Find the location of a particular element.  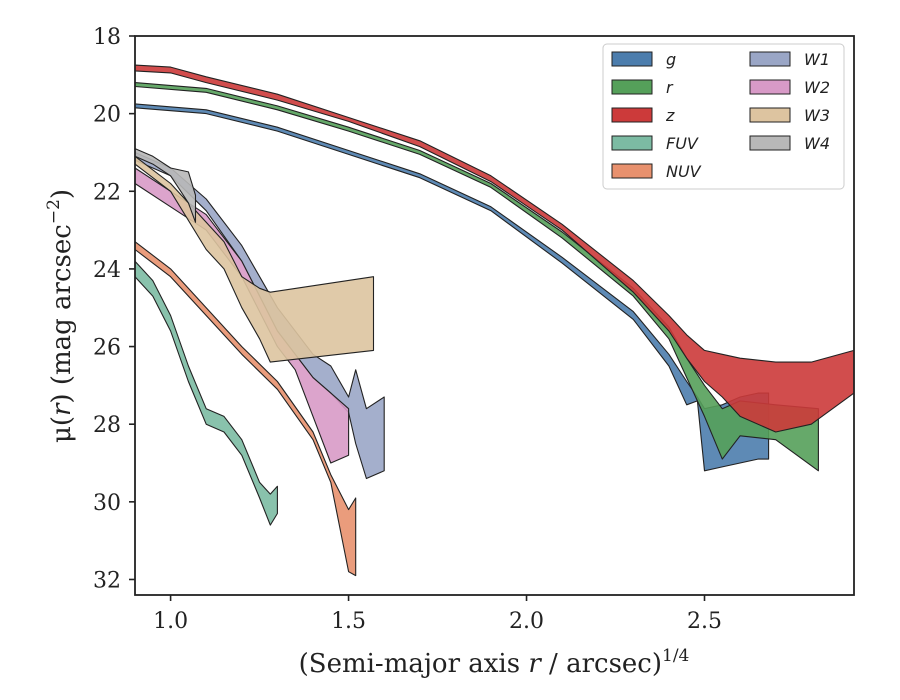

legend-label-fuv: FUV is located at coordinates (682, 143).